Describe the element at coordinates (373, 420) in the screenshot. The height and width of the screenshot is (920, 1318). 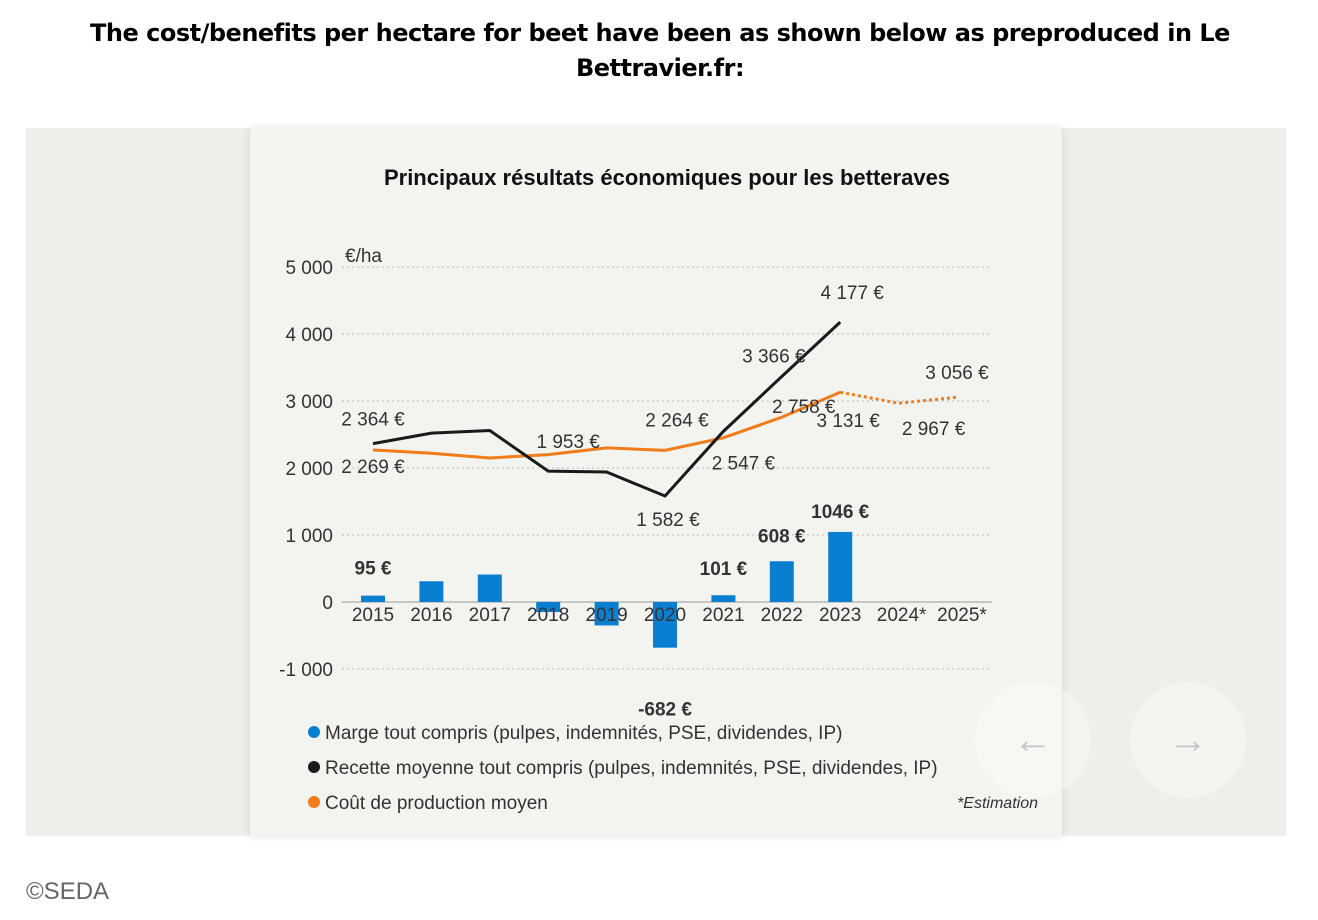
I see `data-label: 2 364 €` at that location.